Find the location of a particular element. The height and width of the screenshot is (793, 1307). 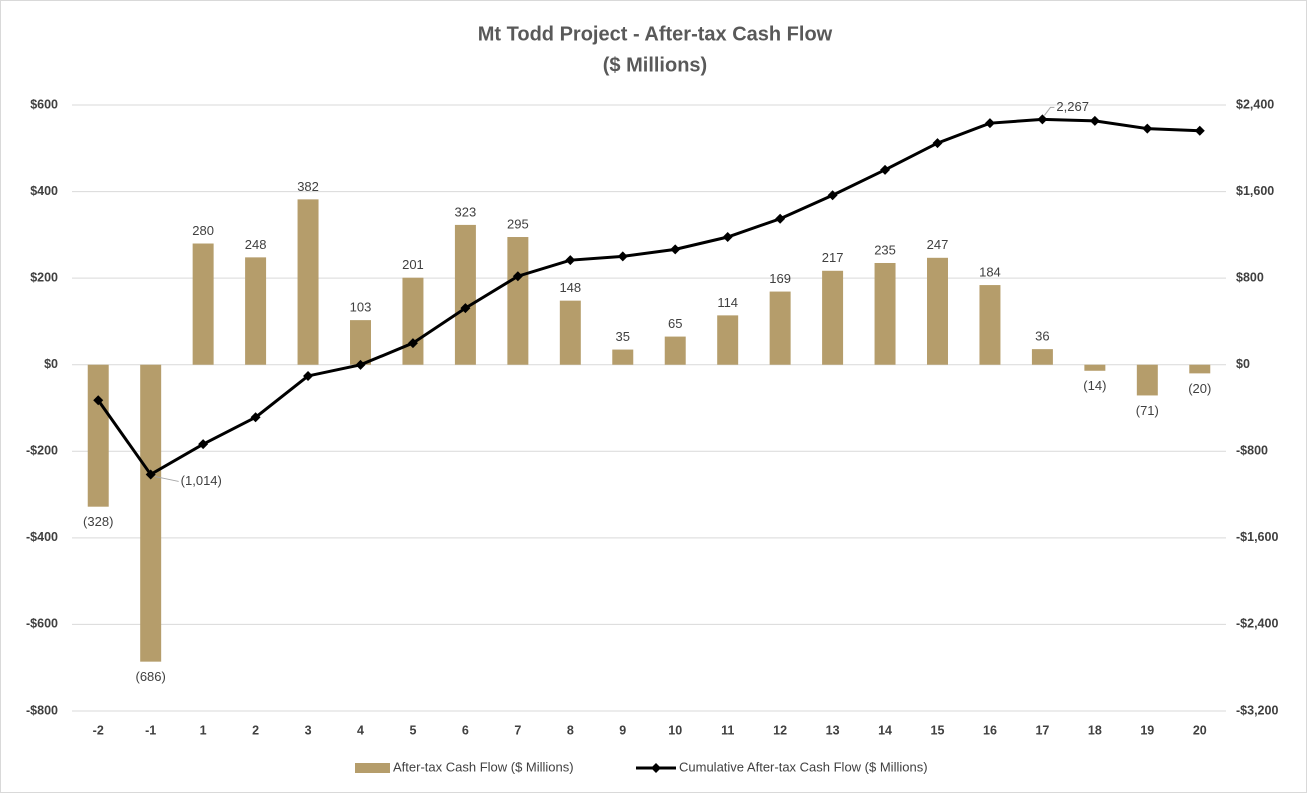

y-tick-label: $600 is located at coordinates (44, 104).